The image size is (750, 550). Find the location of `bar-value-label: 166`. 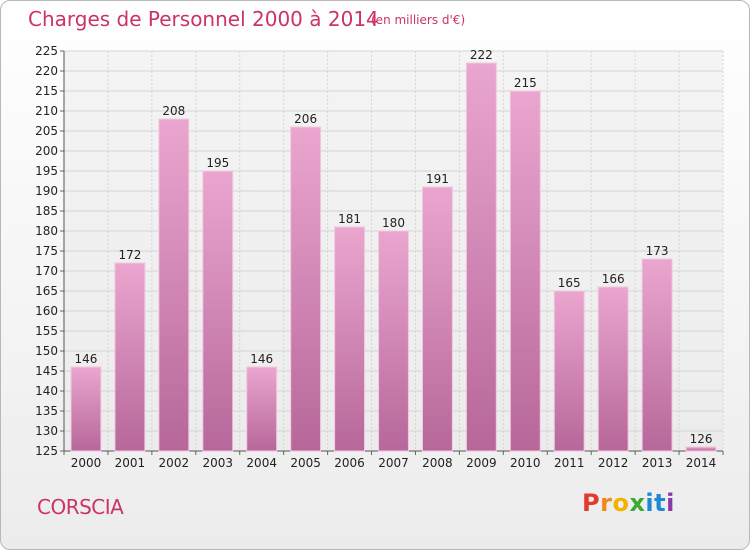

bar-value-label: 166 is located at coordinates (613, 279).